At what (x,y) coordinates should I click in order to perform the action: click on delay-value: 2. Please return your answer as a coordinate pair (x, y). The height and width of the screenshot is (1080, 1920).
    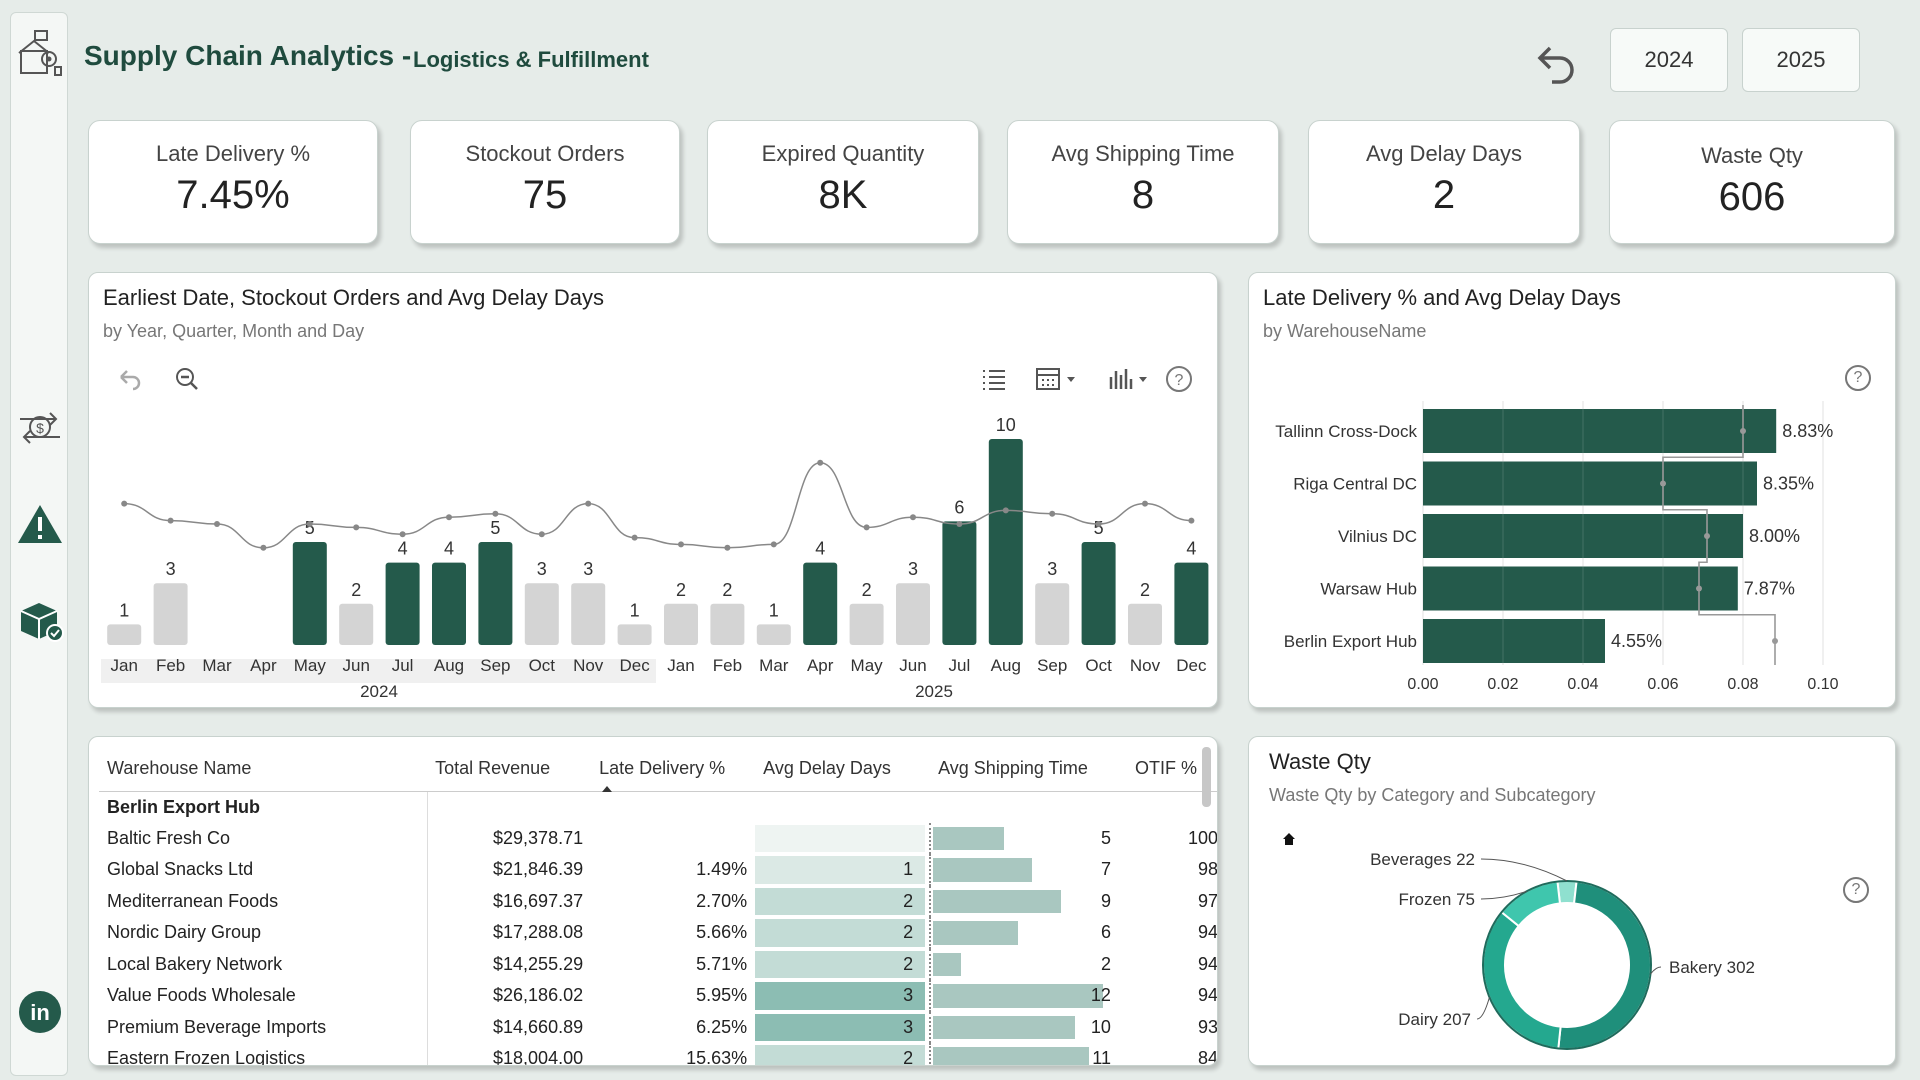
    Looking at the image, I should click on (908, 963).